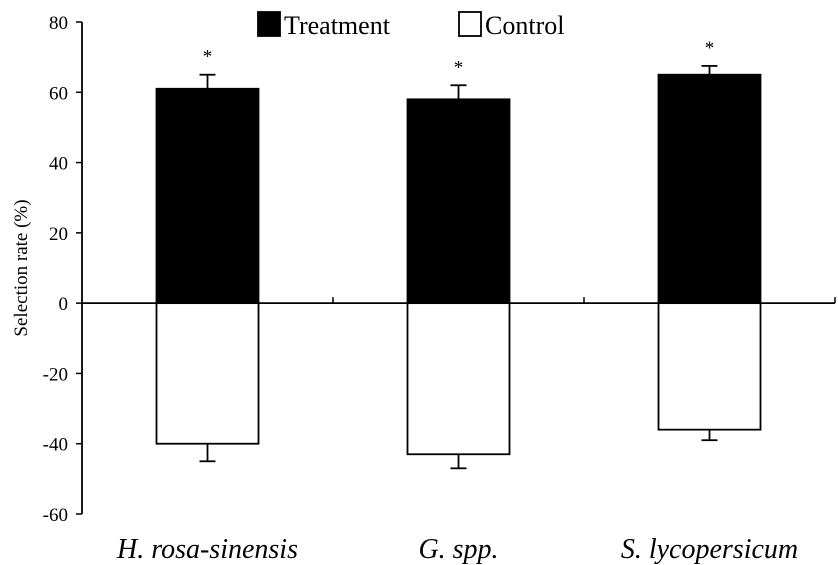  Describe the element at coordinates (470, 24) in the screenshot. I see `legend-swatch-control` at that location.